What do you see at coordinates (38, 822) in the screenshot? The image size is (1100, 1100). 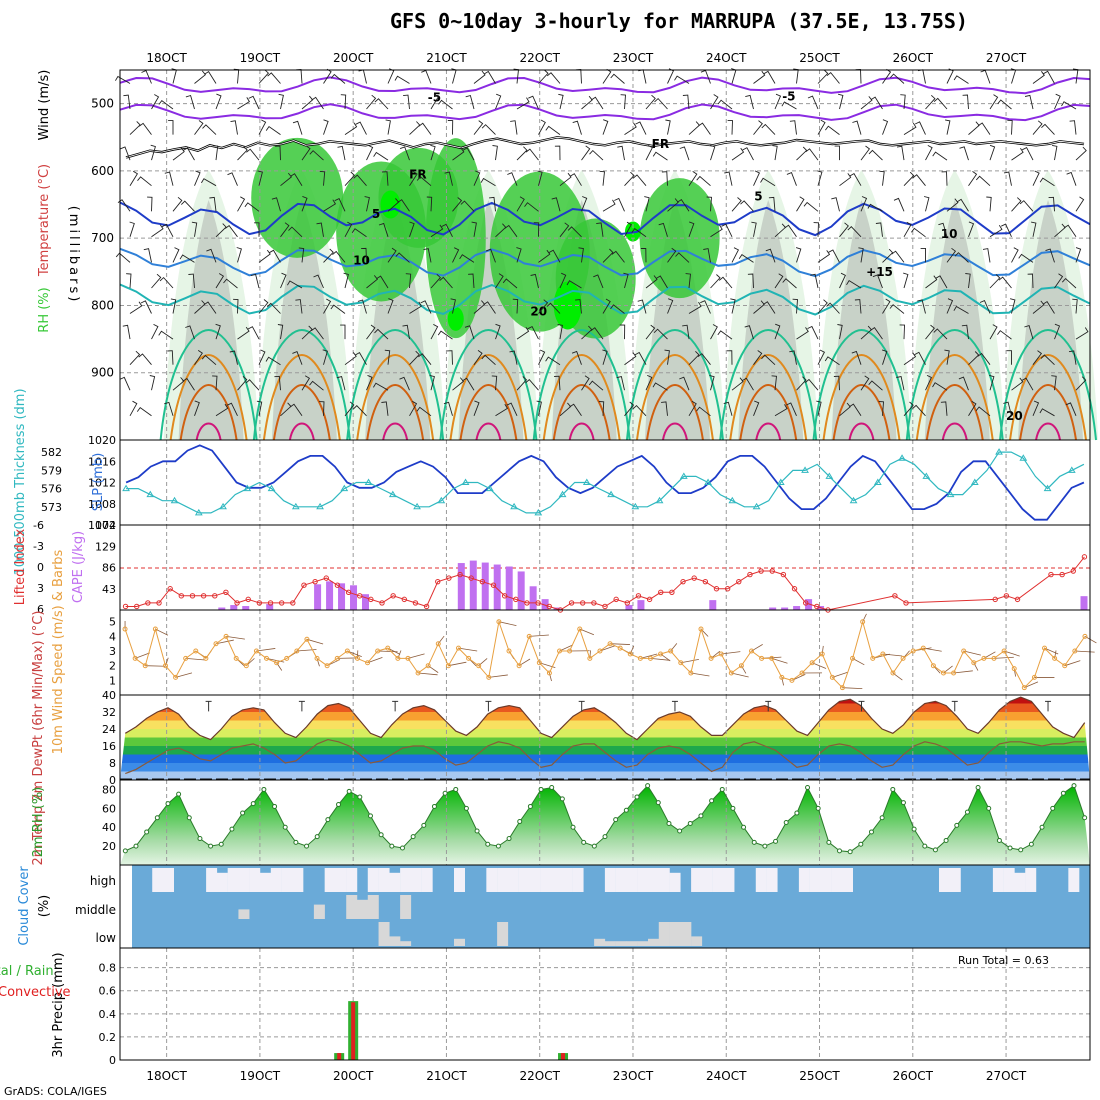 I see `rh-axis-label: 2m RH (%)` at bounding box center [38, 822].